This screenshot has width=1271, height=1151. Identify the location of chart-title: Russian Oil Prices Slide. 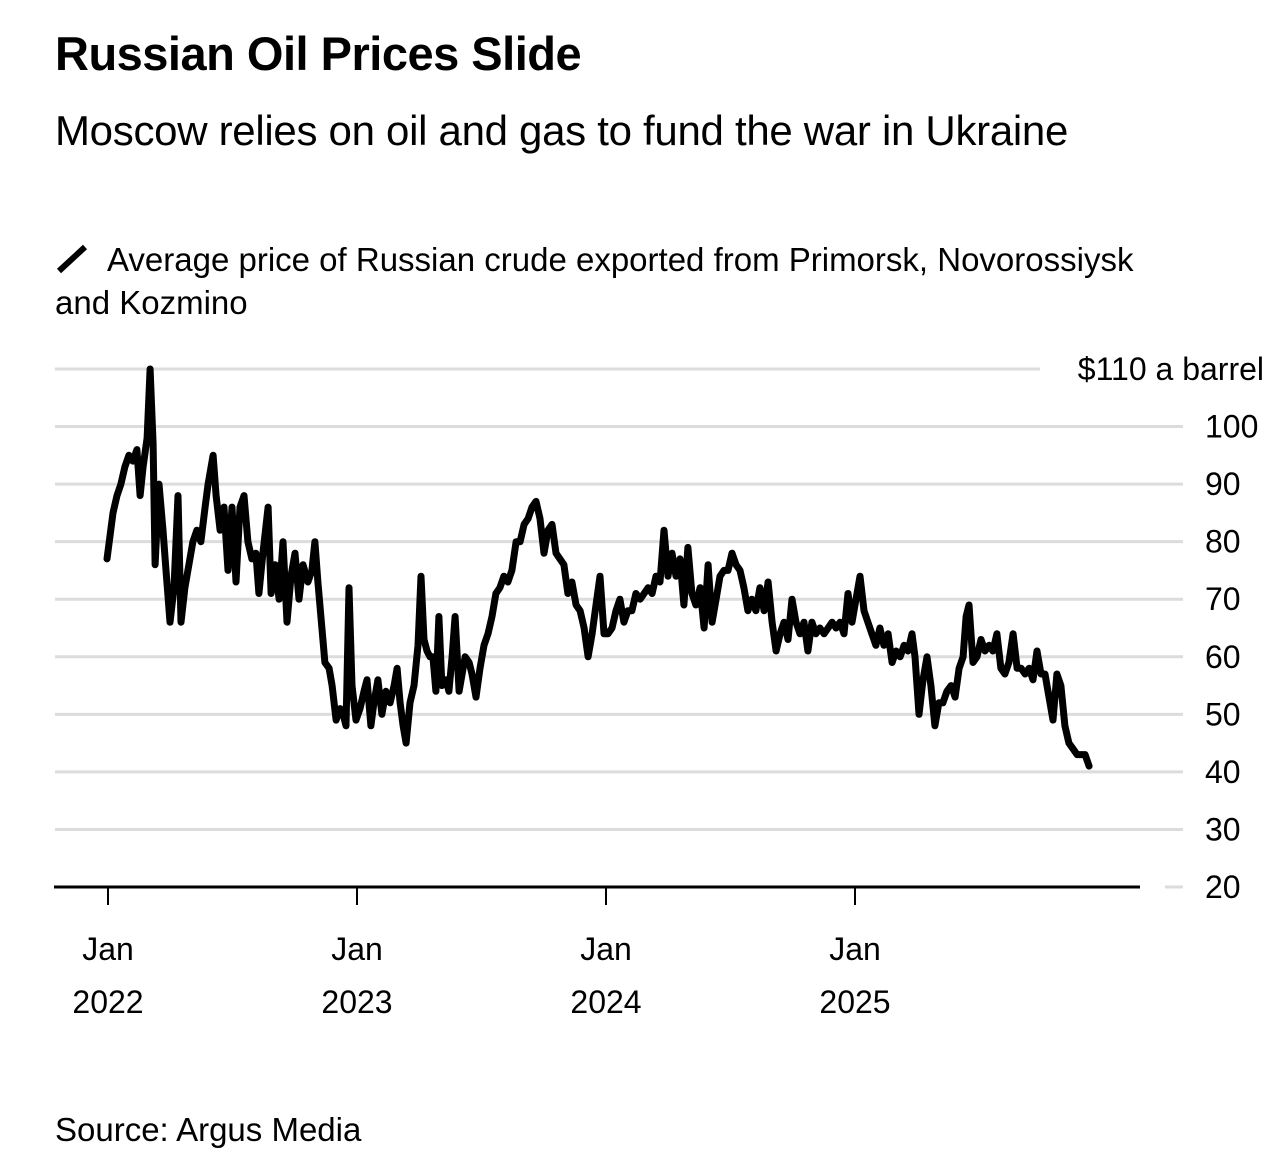
(318, 53).